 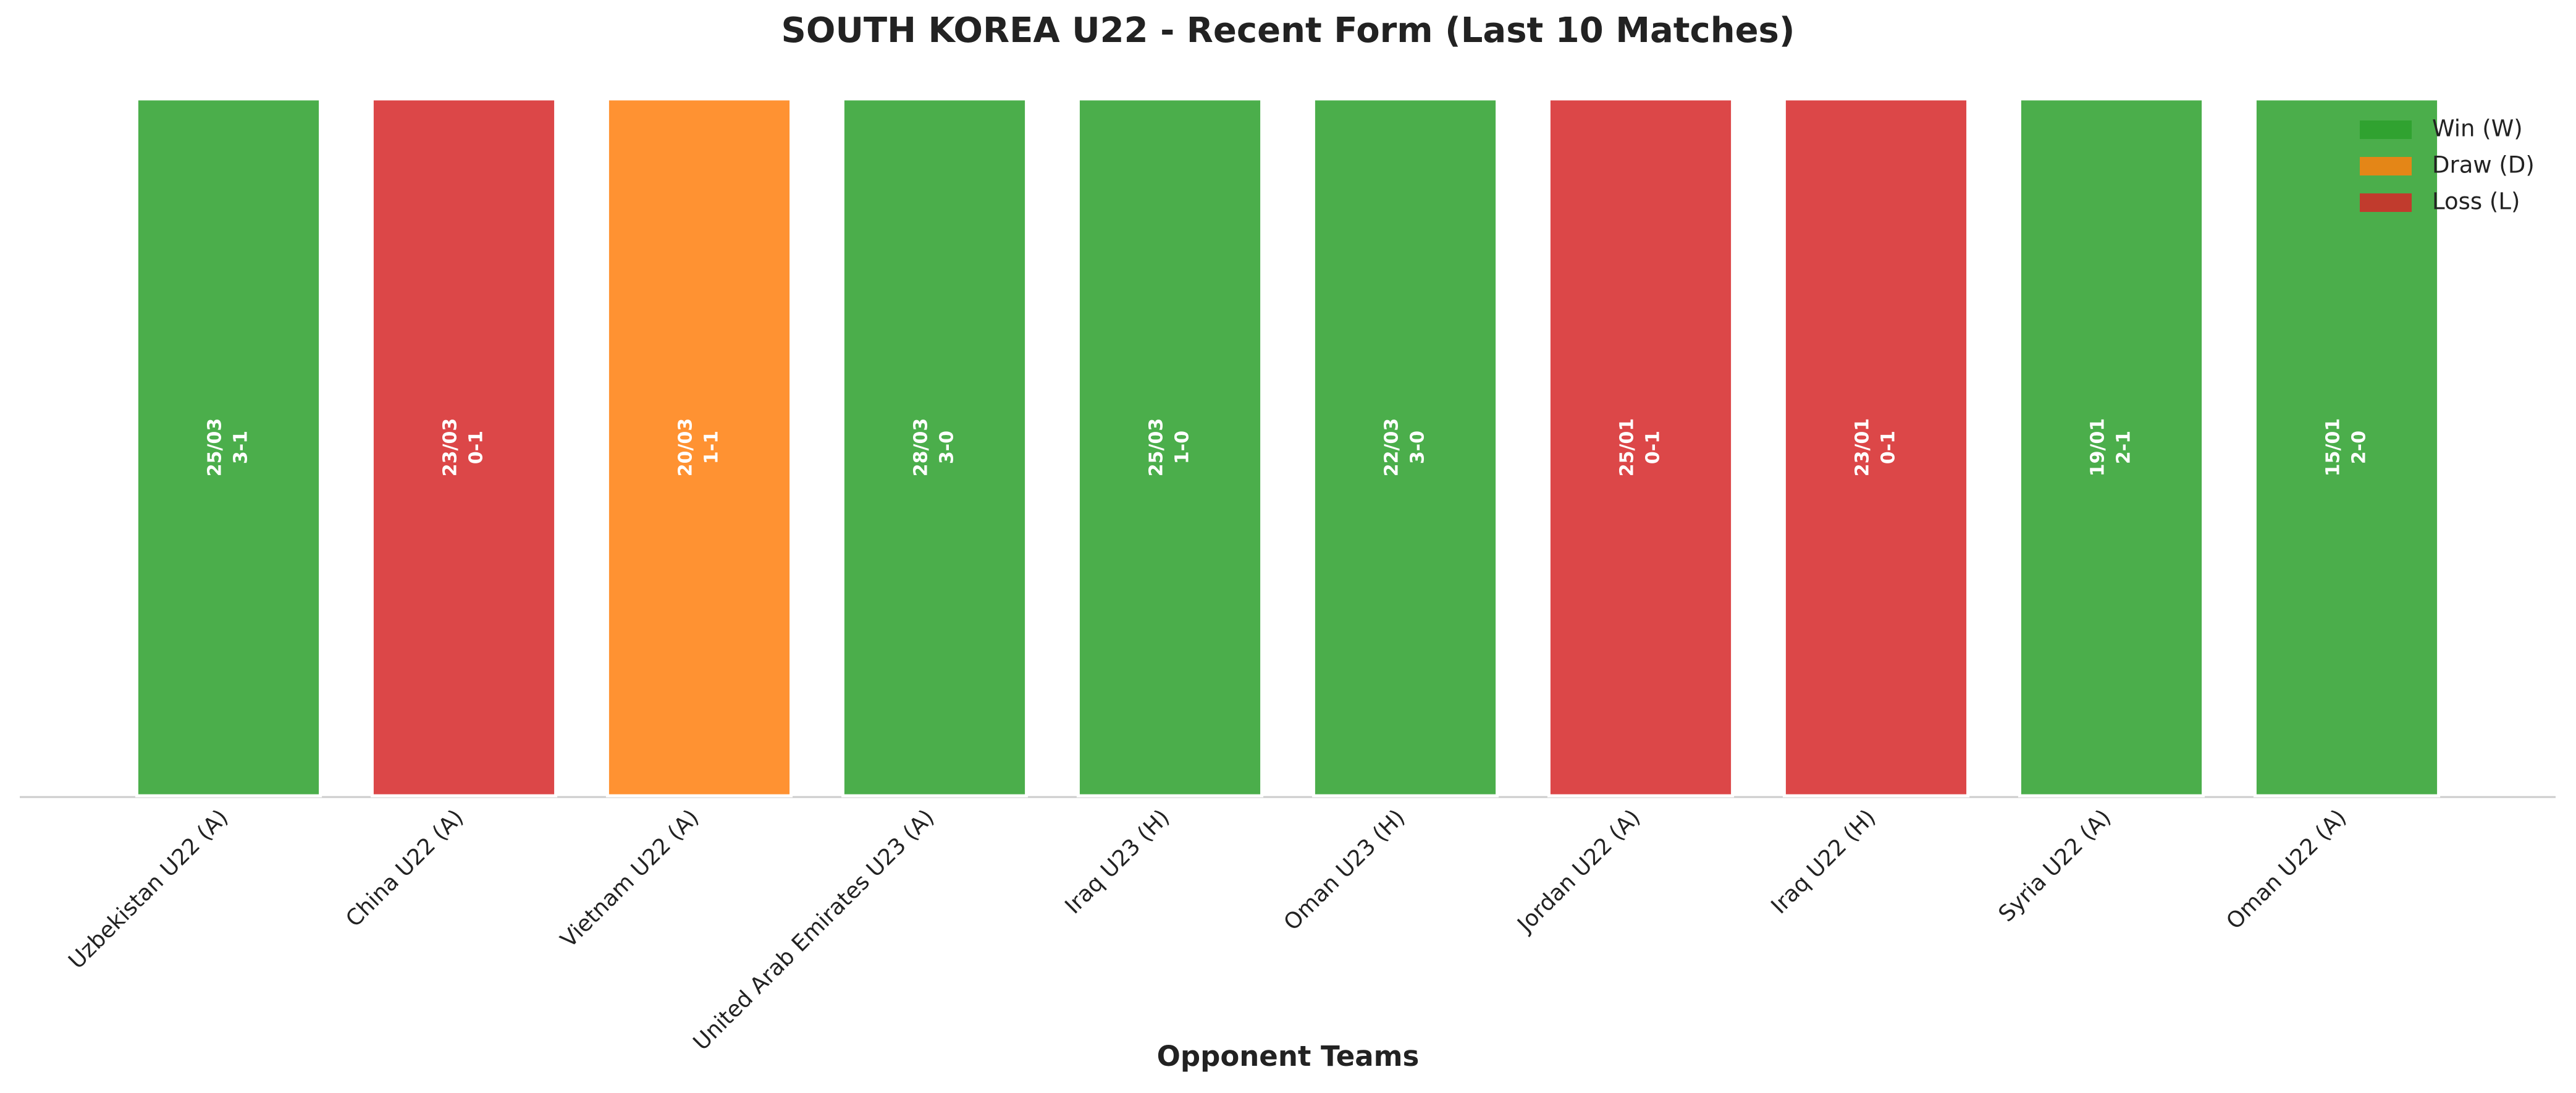 What do you see at coordinates (1863, 447) in the screenshot?
I see `match-date: 23/01` at bounding box center [1863, 447].